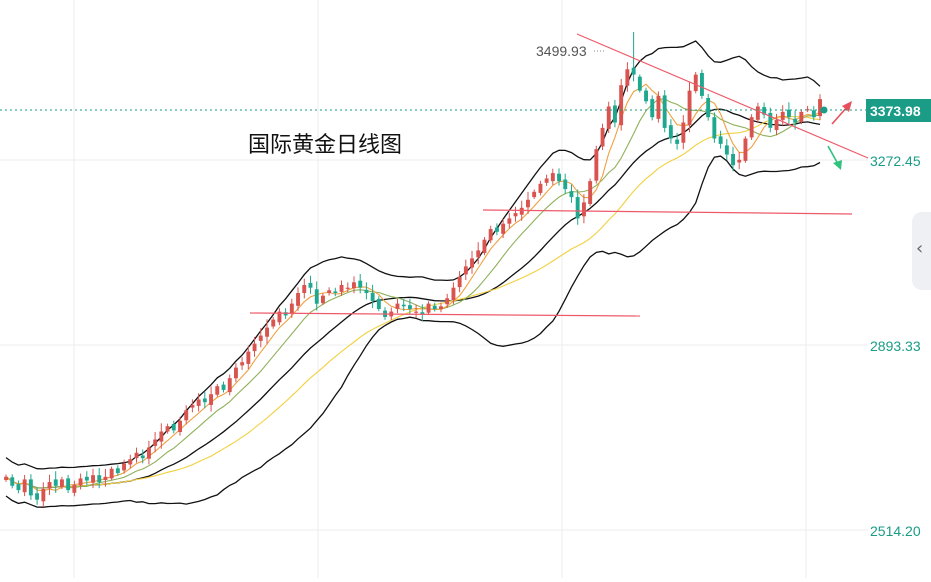 Image resolution: width=931 pixels, height=582 pixels. Describe the element at coordinates (833, 155) in the screenshot. I see `arrow-down-shaft` at that location.